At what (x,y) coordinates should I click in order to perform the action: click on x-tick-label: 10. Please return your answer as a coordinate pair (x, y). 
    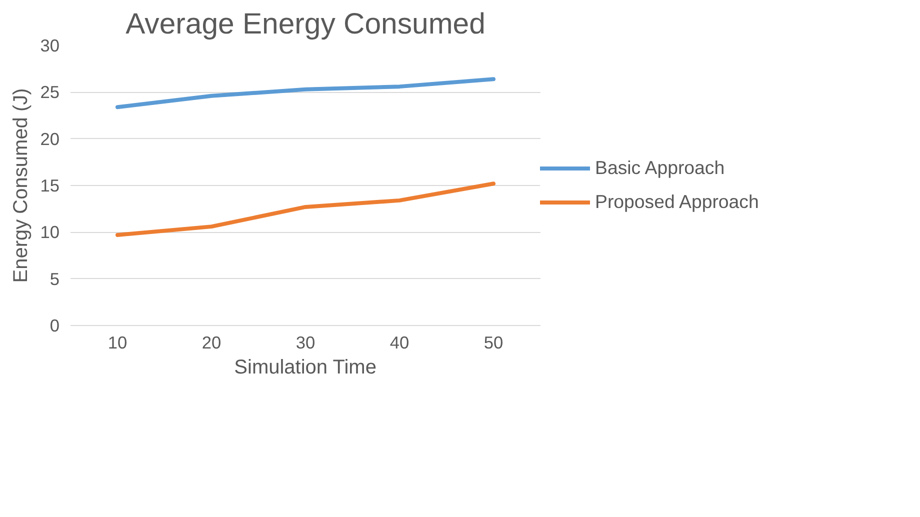
    Looking at the image, I should click on (118, 342).